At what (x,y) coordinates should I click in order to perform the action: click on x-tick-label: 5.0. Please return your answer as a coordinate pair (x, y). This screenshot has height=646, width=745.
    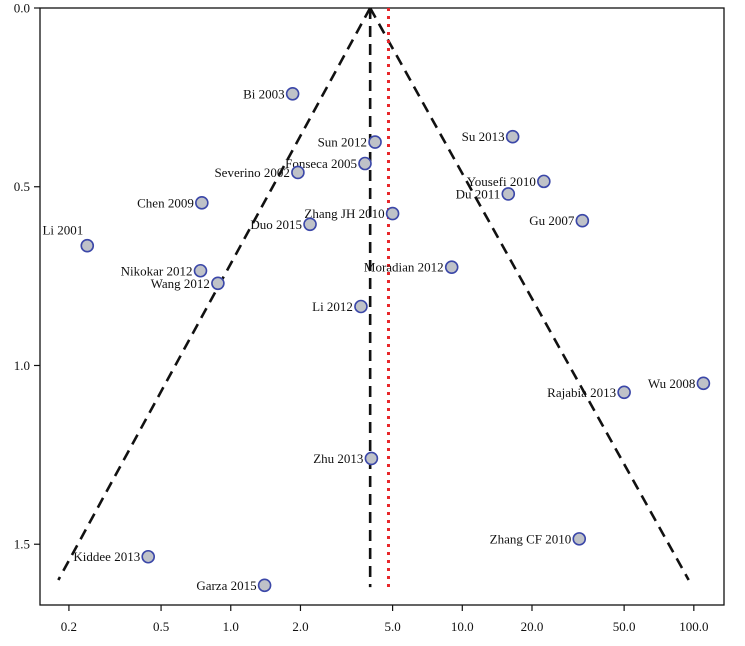
    Looking at the image, I should click on (392, 626).